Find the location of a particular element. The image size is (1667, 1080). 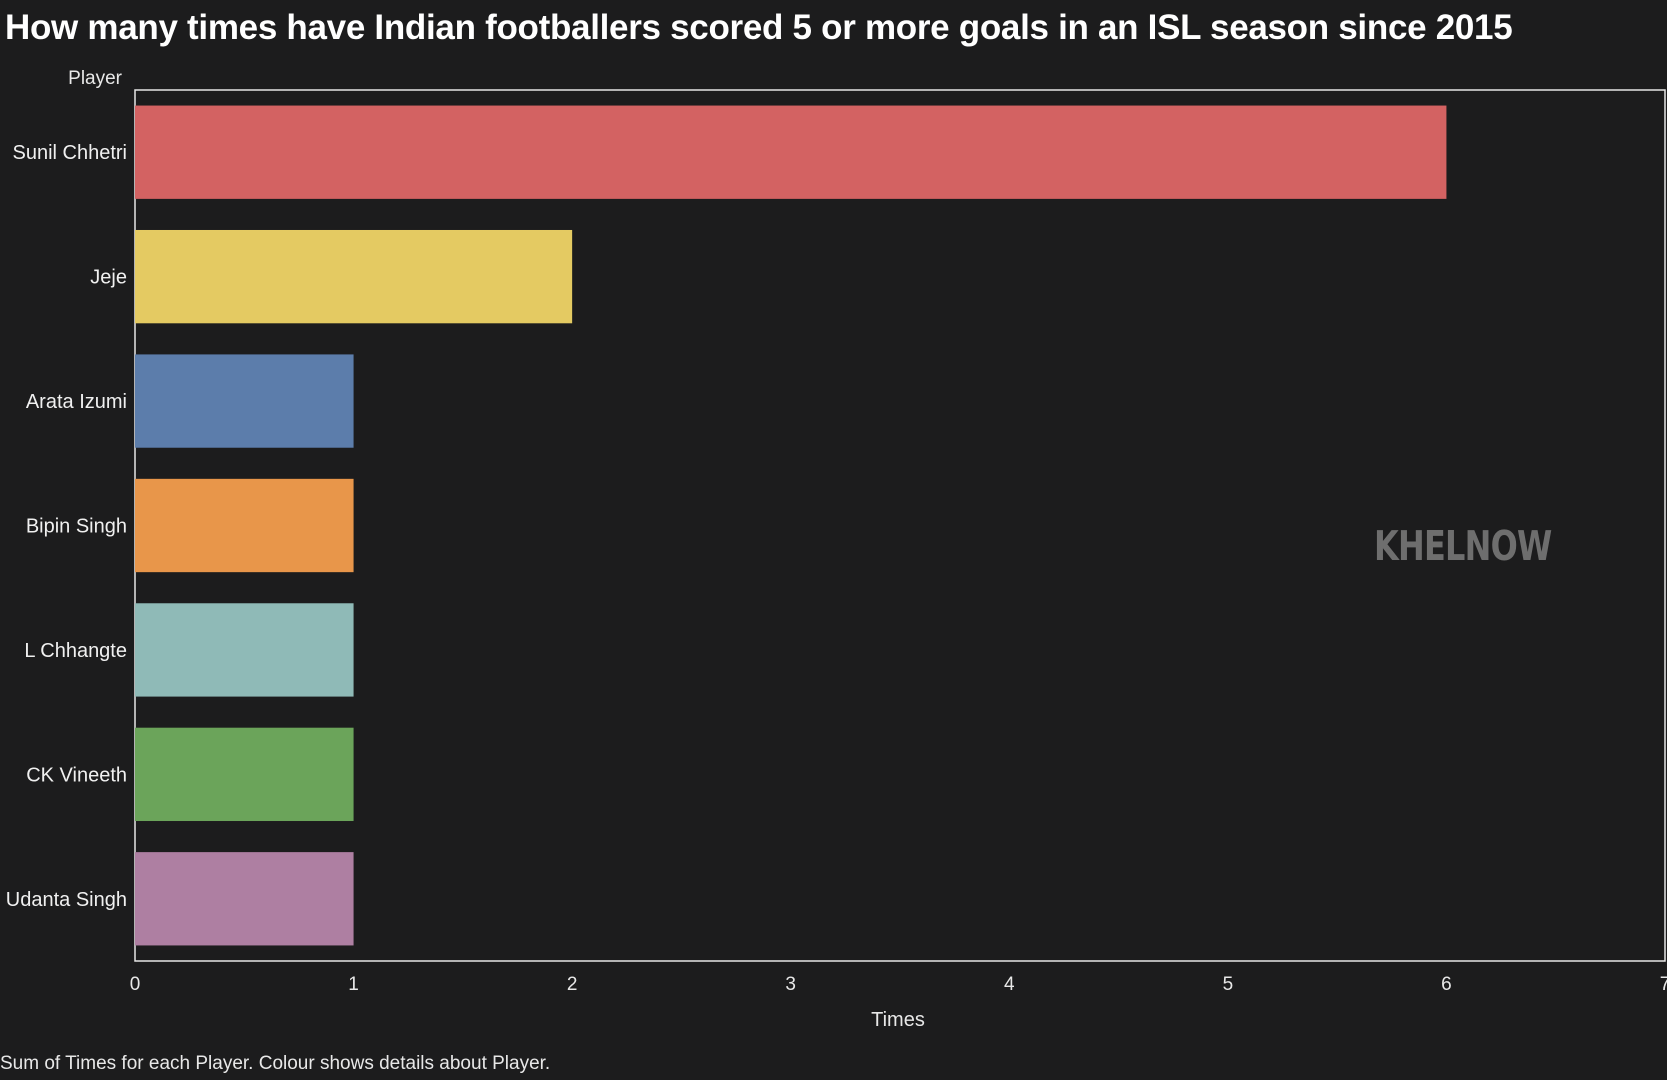

category-label: Jeje is located at coordinates (108, 278).